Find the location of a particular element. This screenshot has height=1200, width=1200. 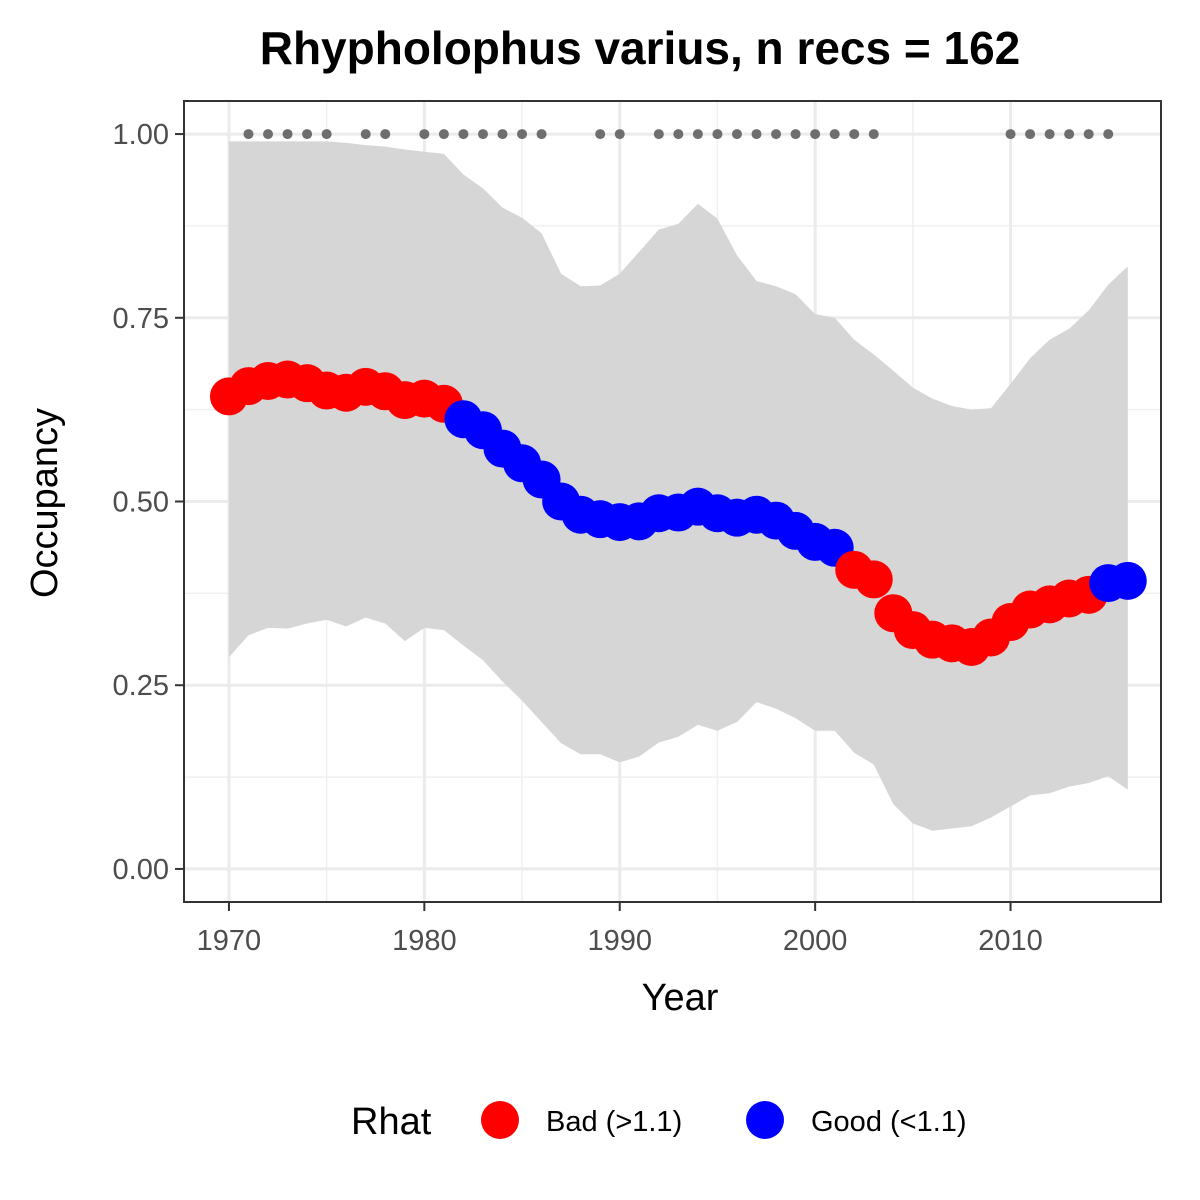

y-axis-title: Occupancy is located at coordinates (45, 503).